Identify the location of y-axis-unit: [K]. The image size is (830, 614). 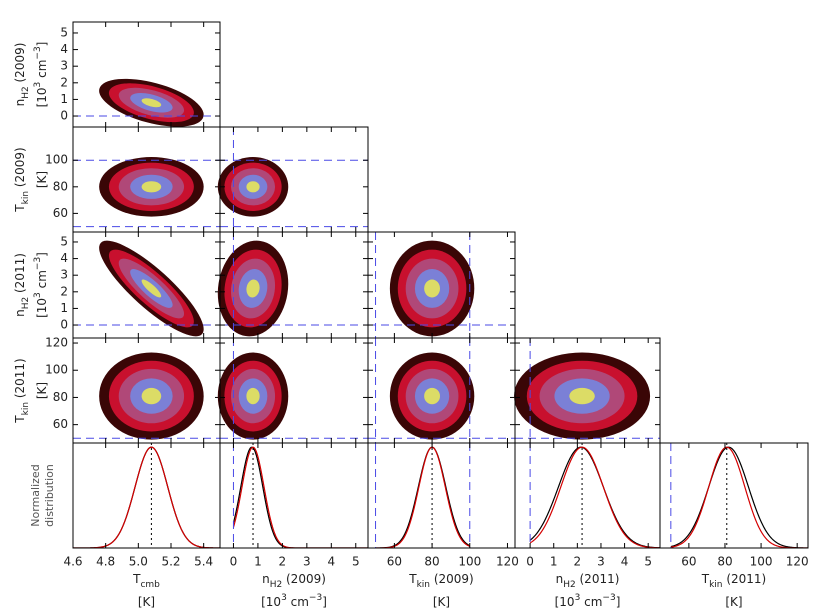
(42, 179).